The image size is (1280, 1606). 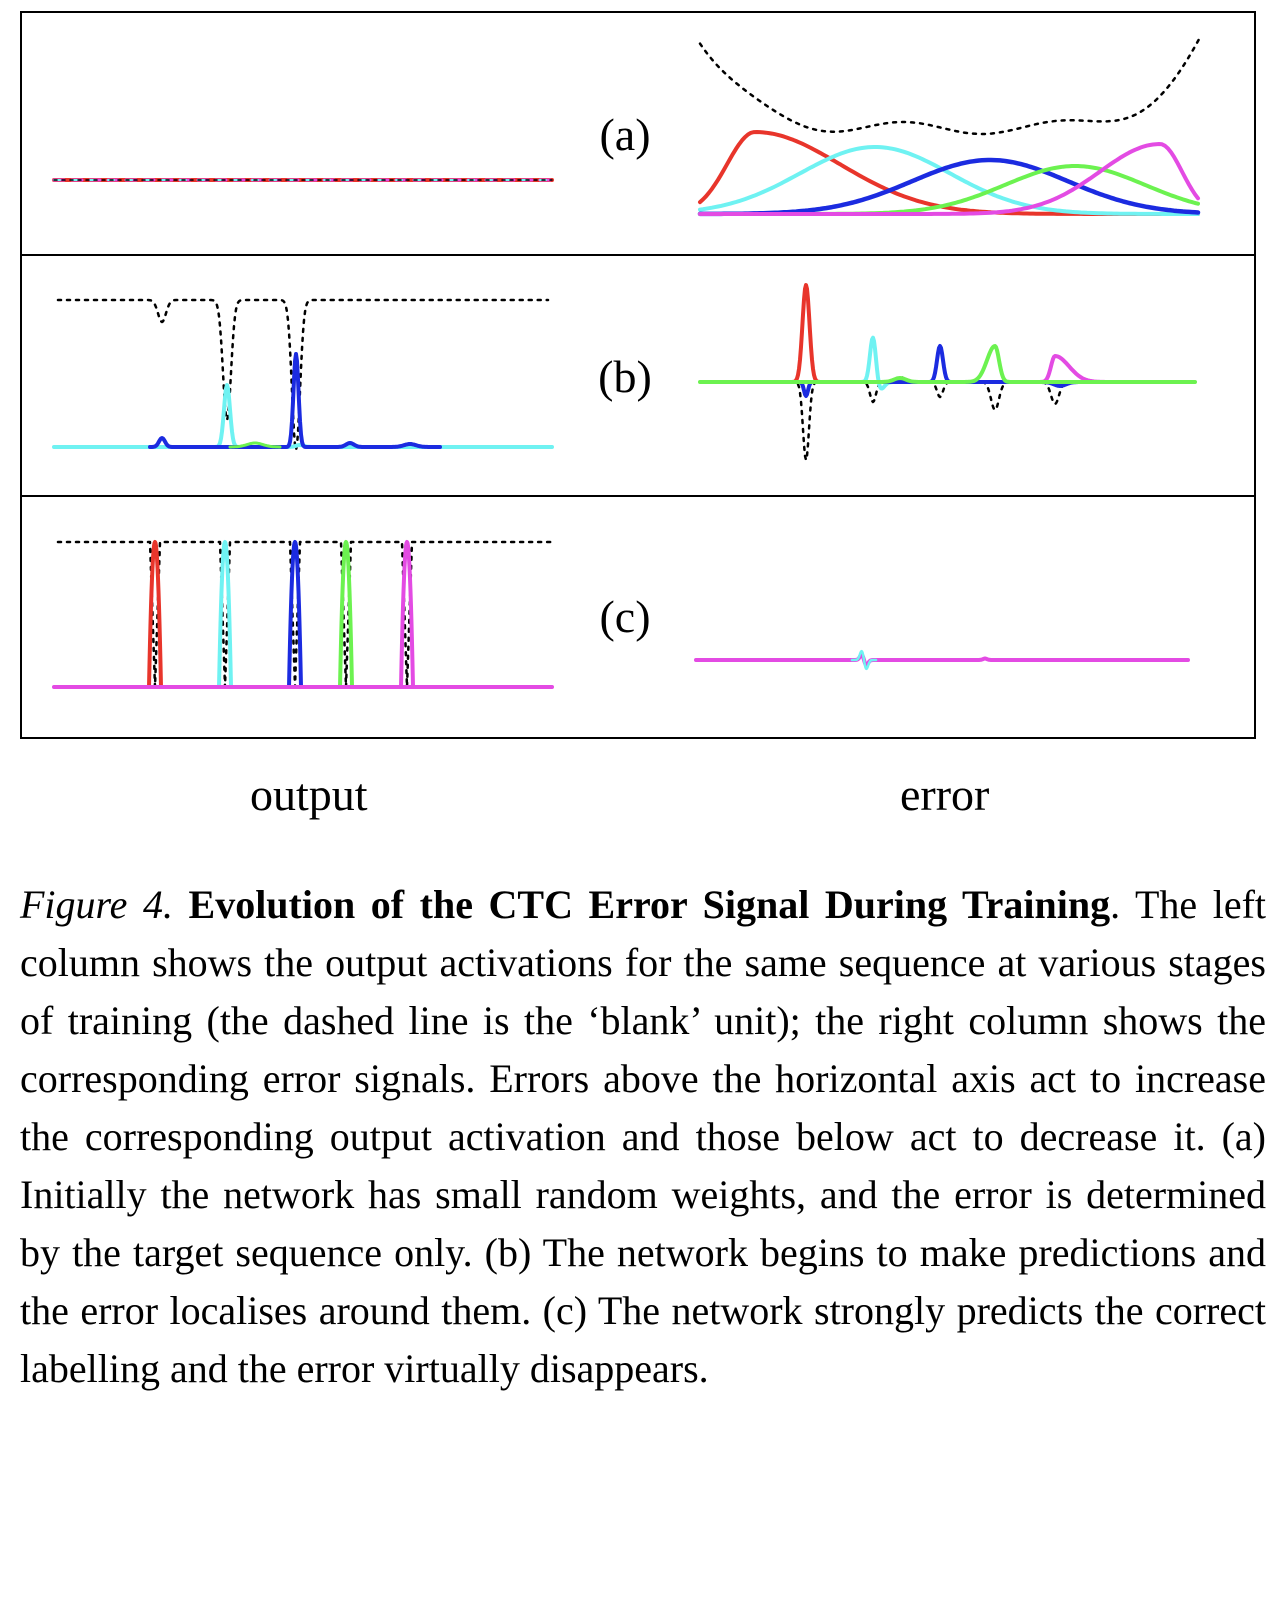 I want to click on column-label-output: output, so click(x=309, y=794).